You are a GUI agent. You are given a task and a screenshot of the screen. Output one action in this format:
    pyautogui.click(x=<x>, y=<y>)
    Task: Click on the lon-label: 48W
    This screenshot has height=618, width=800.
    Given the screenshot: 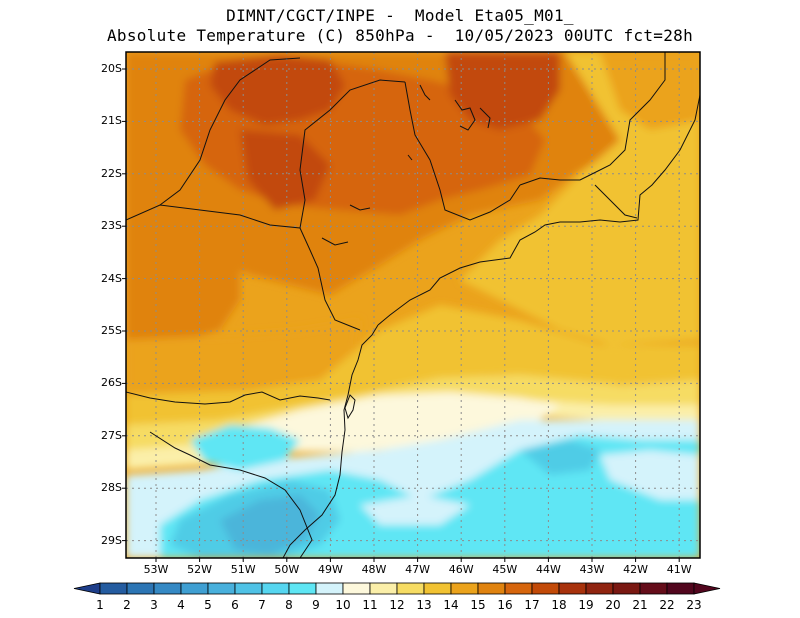 What is the action you would take?
    pyautogui.click(x=374, y=569)
    